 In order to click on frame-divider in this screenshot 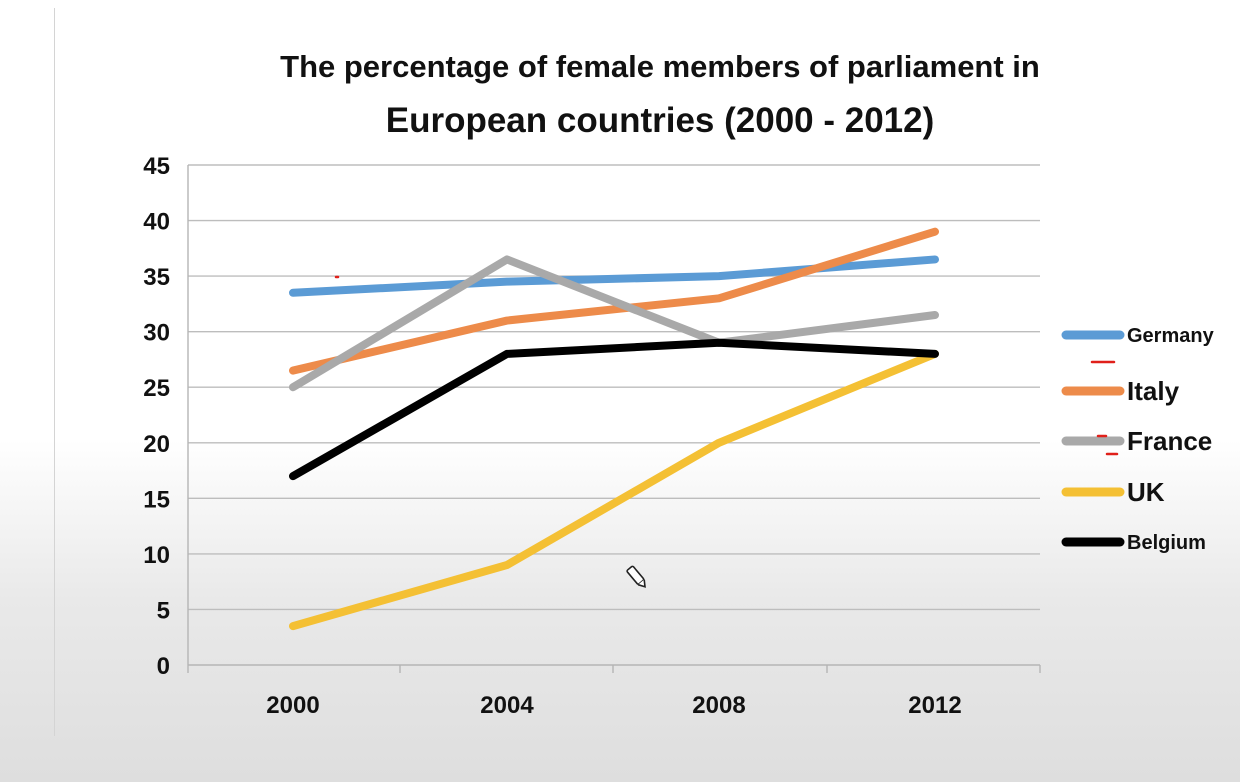, I will do `click(54, 372)`.